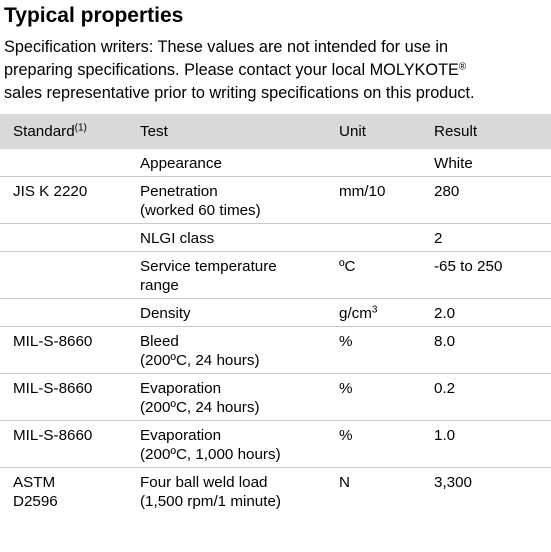 The width and height of the screenshot is (551, 552). I want to click on cell-test: Four ball weld load (1,500 rpm/1 minute), so click(210, 492).